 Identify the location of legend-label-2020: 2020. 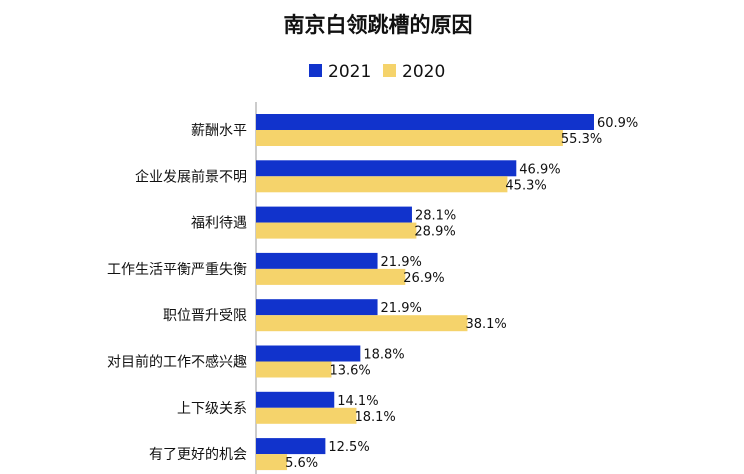
(423, 72).